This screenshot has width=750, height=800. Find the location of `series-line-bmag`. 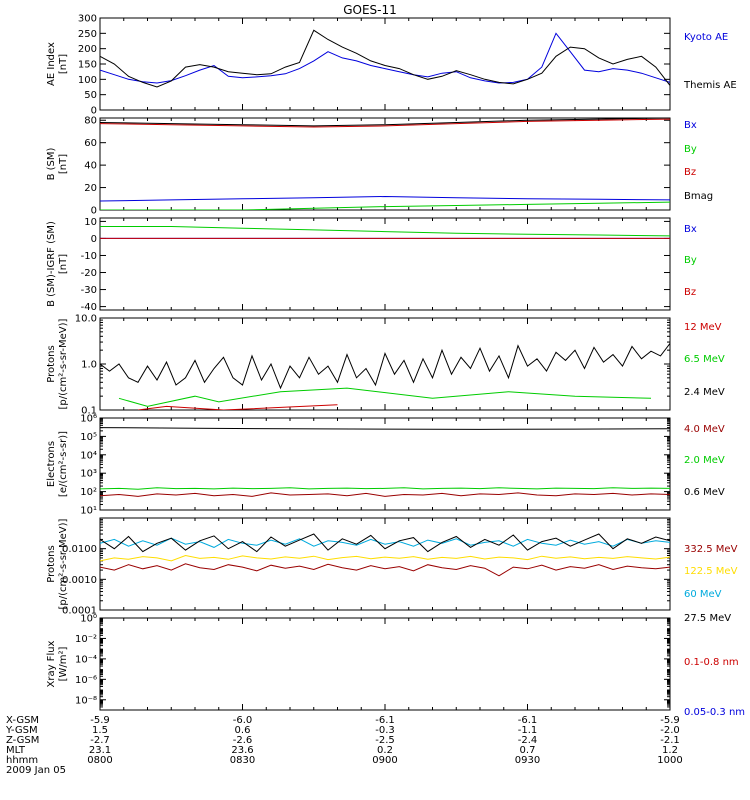

series-line-bmag is located at coordinates (385, 122).